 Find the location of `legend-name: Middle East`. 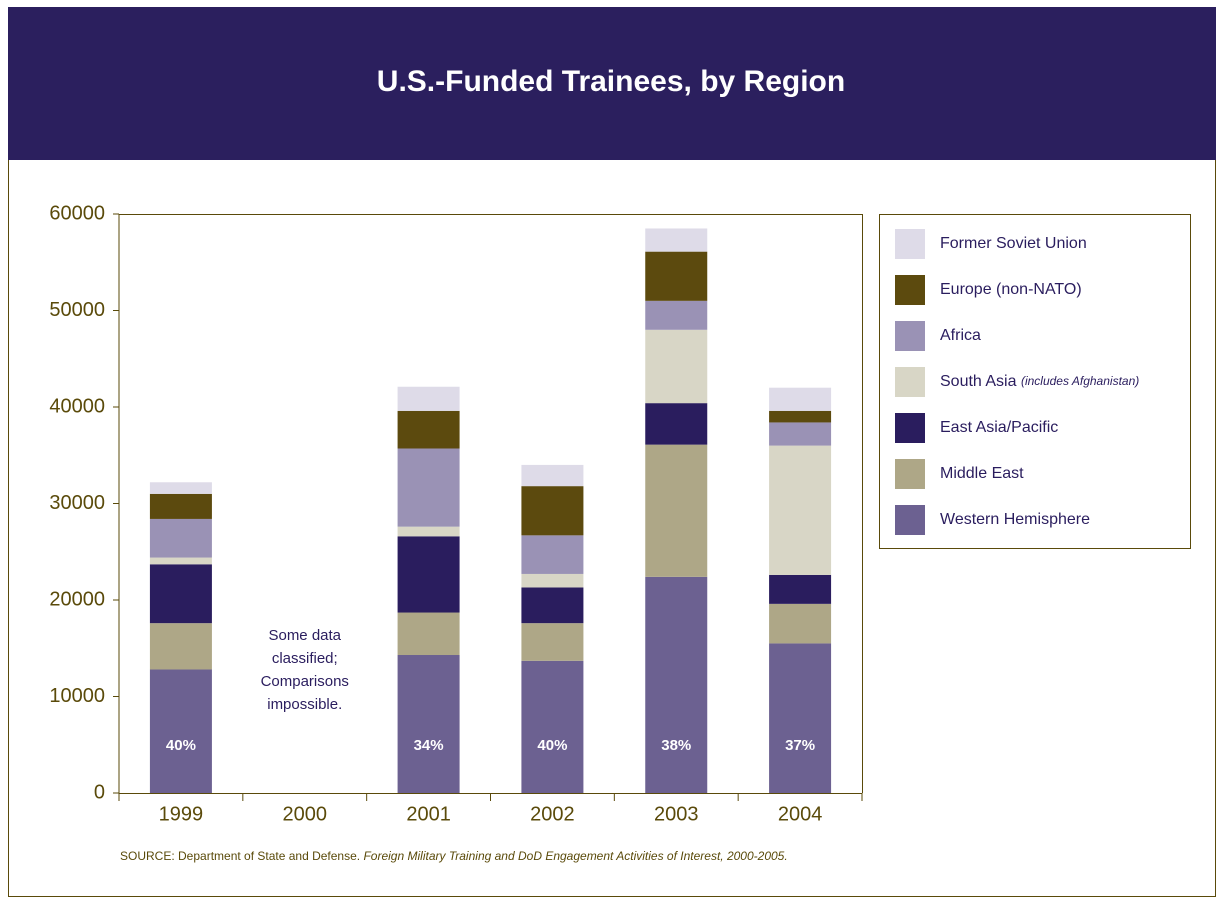

legend-name: Middle East is located at coordinates (982, 473).